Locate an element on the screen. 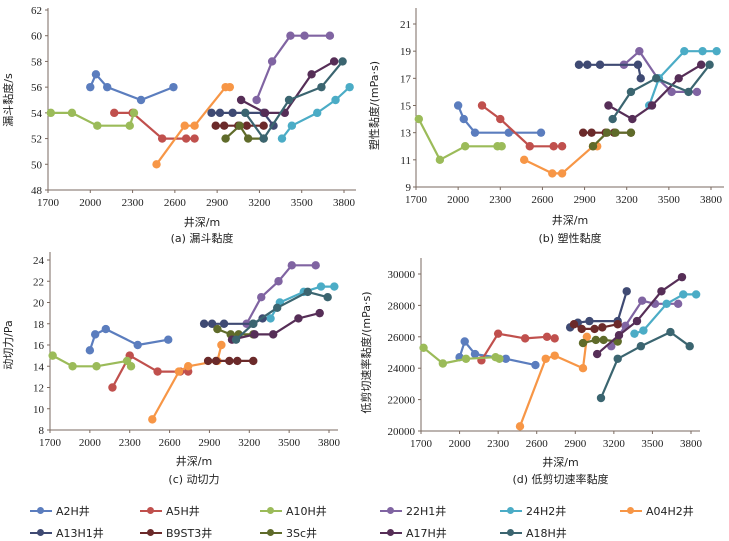 This screenshot has height=541, width=729. chart-caption: (c) 动切力 is located at coordinates (193, 479).